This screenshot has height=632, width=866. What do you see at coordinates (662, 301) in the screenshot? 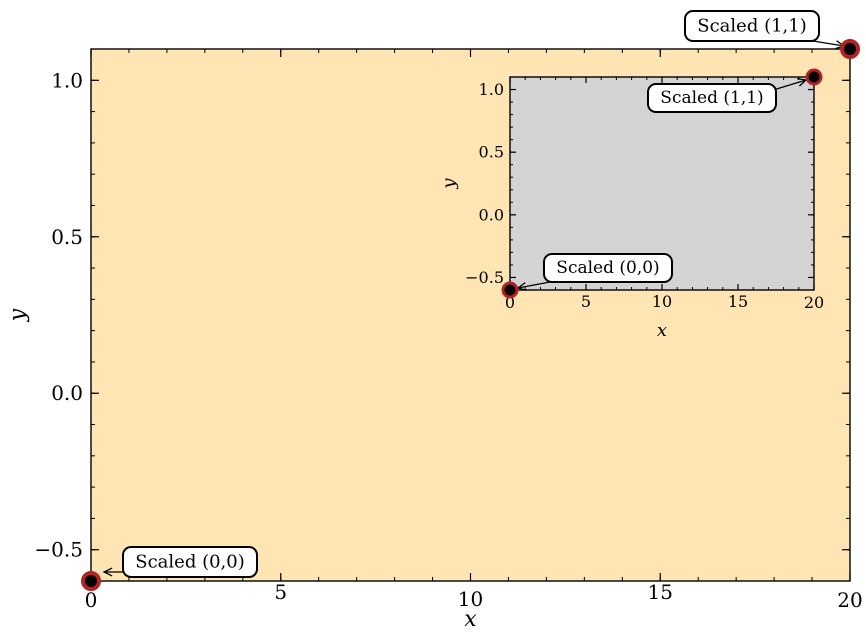
I see `inset-x-tick-label: 10` at bounding box center [662, 301].